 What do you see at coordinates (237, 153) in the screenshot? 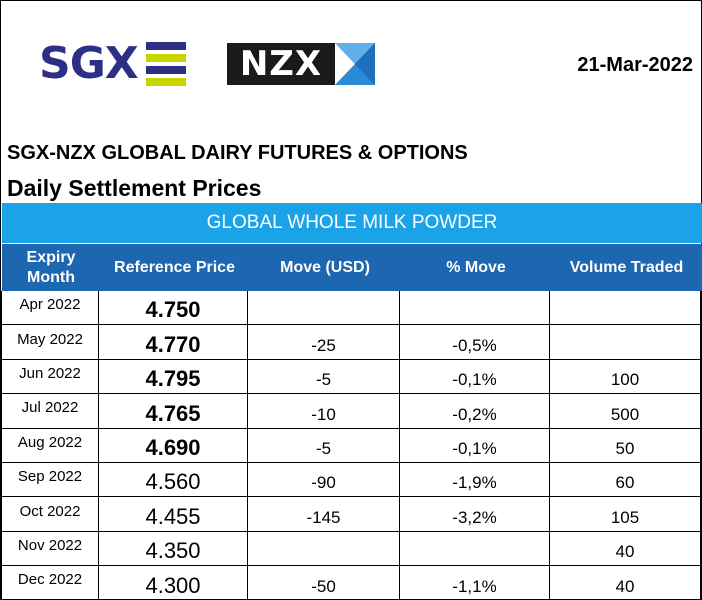
I see `product-group-title: SGX-NZX GLOBAL DAIRY FUTURES & OPTIONS` at bounding box center [237, 153].